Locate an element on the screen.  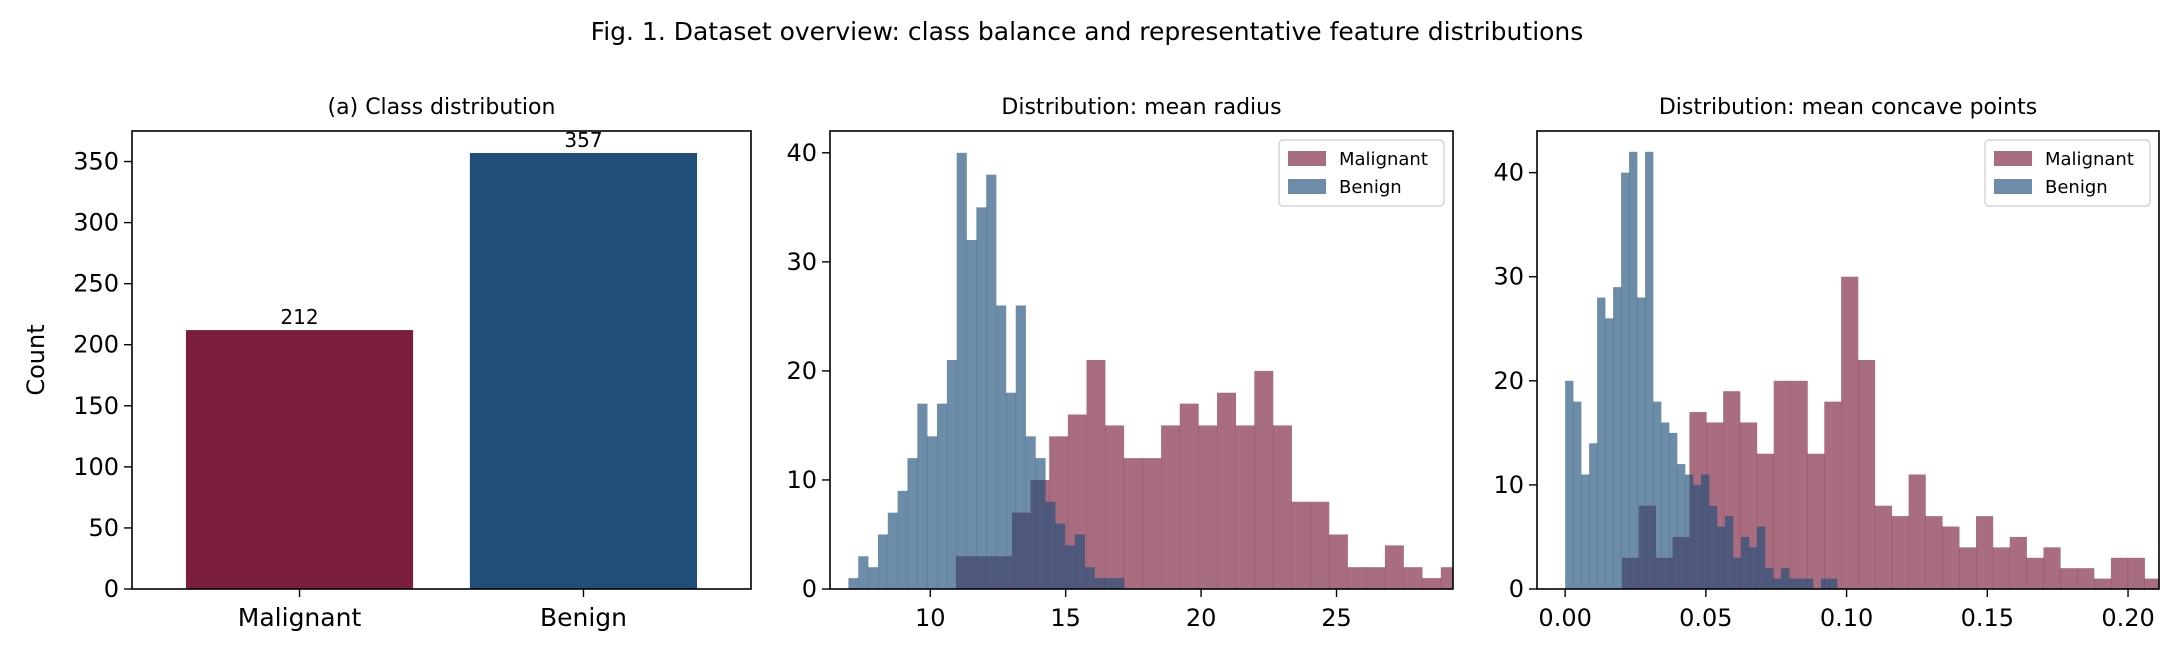
subplot-title: Distribution: mean radius is located at coordinates (1141, 107).